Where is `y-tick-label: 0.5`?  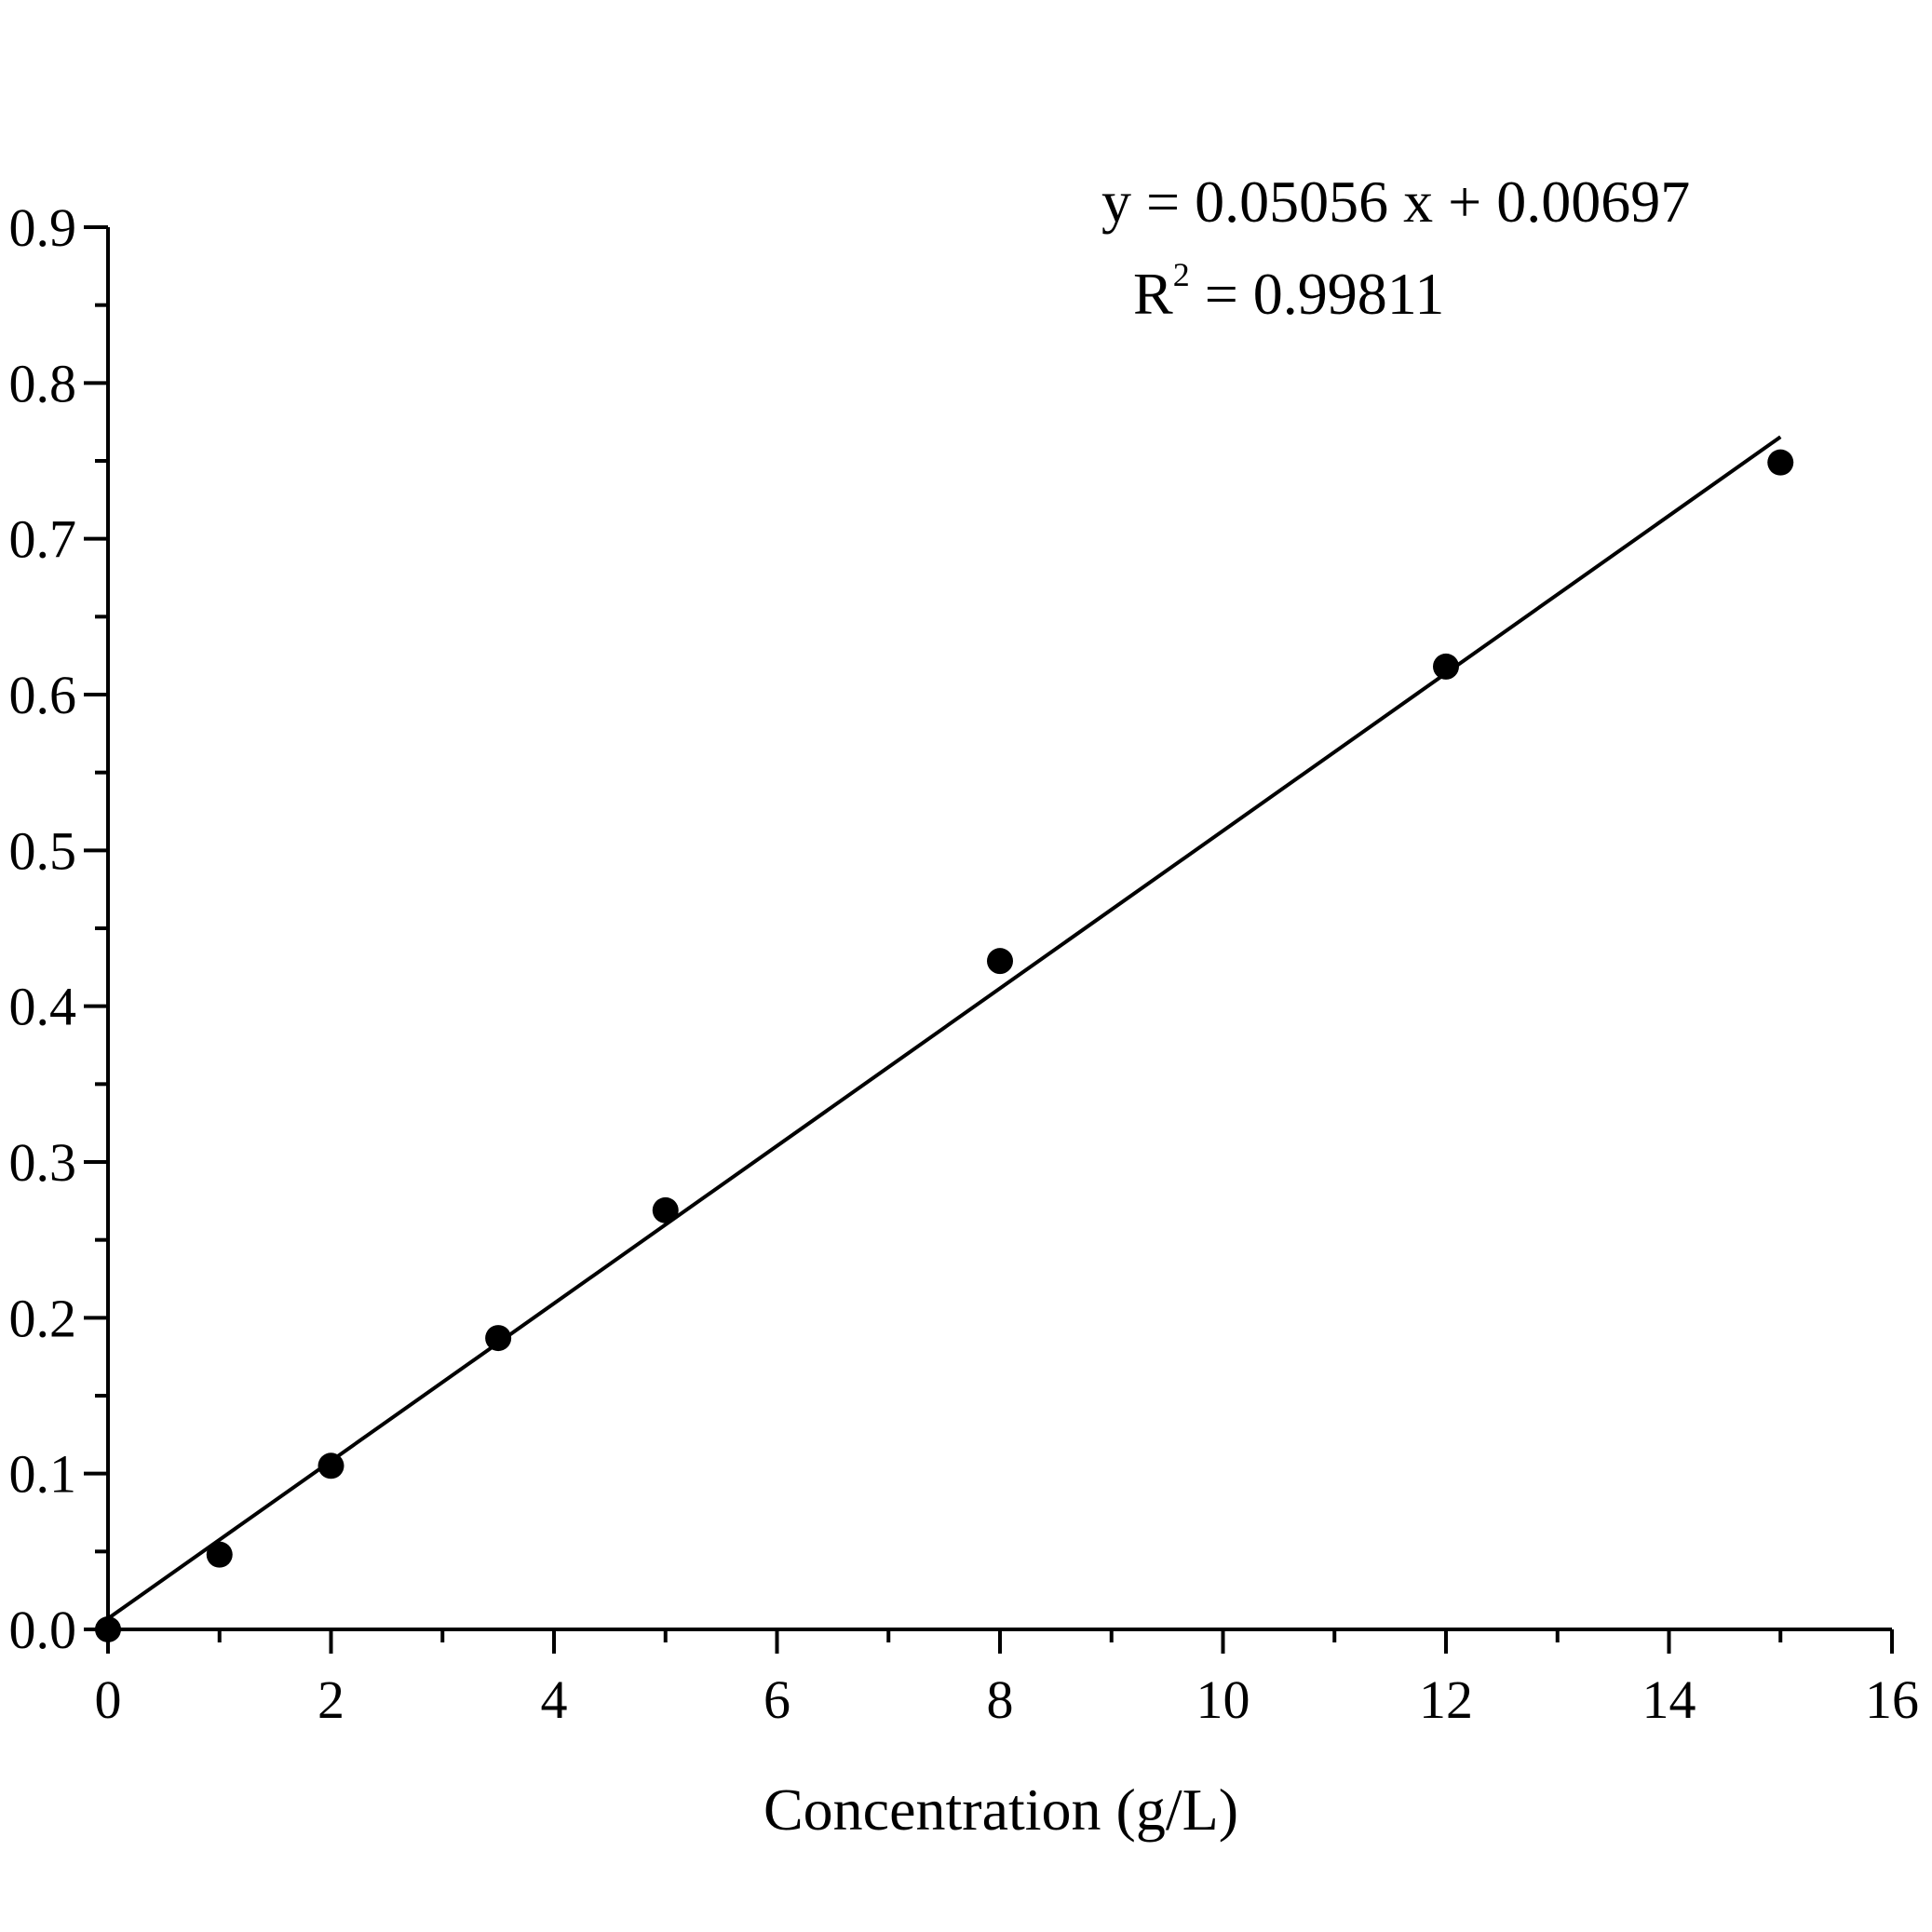 y-tick-label: 0.5 is located at coordinates (43, 850).